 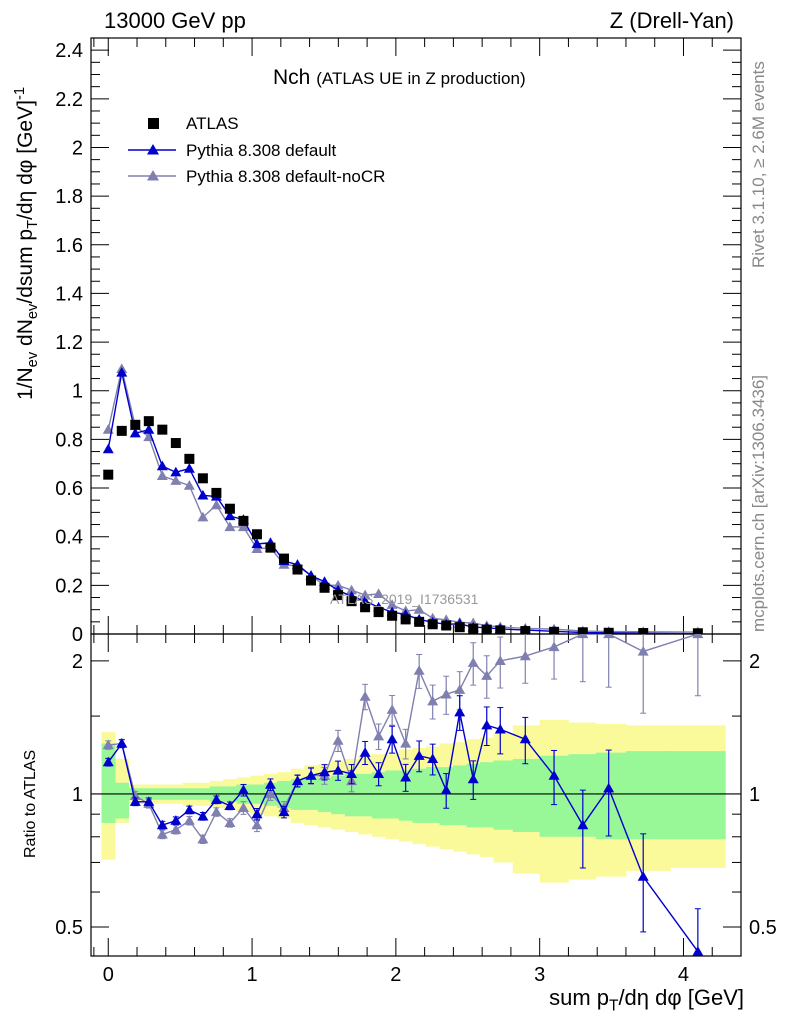 What do you see at coordinates (69, 586) in the screenshot?
I see `main-ytick-label: 0.2` at bounding box center [69, 586].